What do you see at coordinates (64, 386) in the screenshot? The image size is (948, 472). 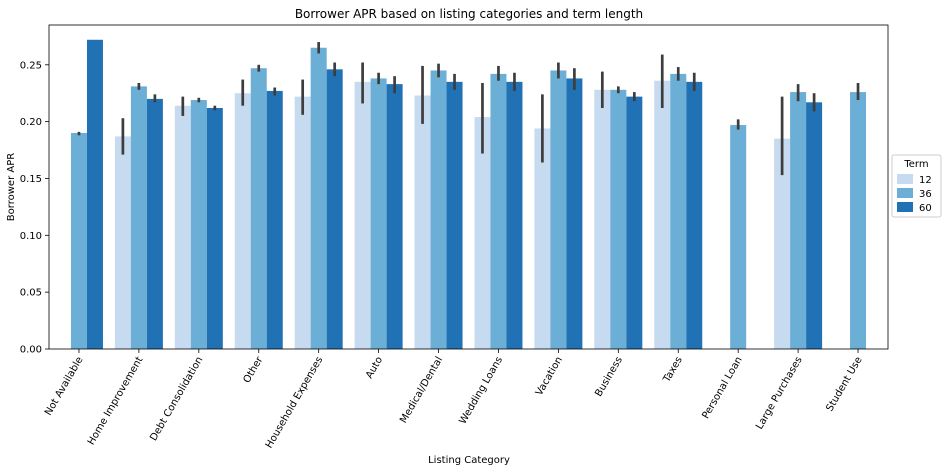 I see `x-tick-label: Not Available` at bounding box center [64, 386].